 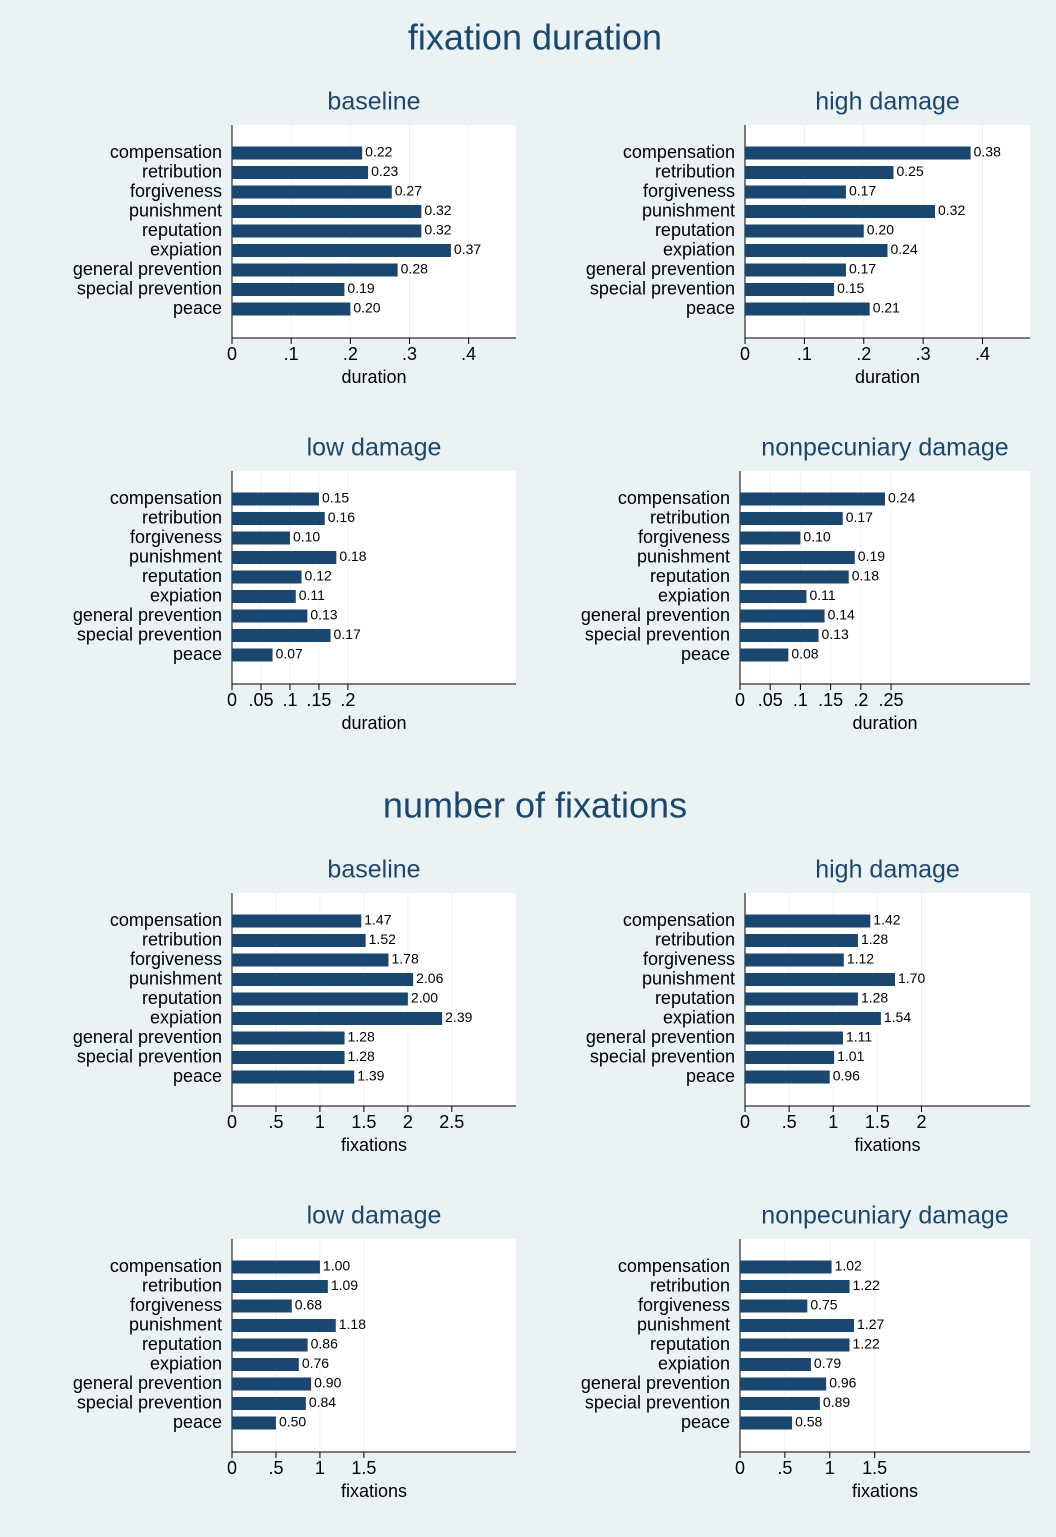 I want to click on value-label: 1.70, so click(x=911, y=978).